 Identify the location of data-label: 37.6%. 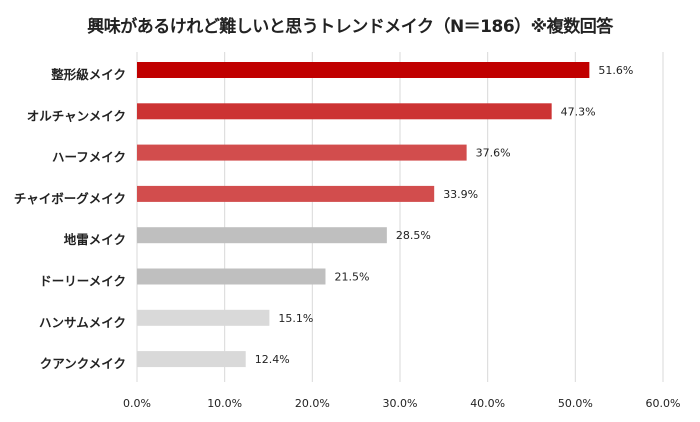
(493, 153).